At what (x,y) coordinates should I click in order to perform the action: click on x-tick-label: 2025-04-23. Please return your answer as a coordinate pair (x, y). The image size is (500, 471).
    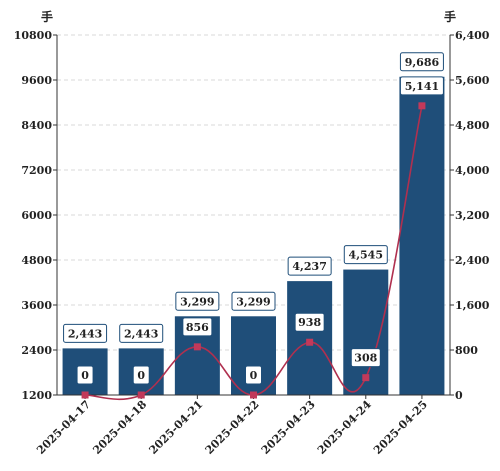
    Looking at the image, I should click on (288, 427).